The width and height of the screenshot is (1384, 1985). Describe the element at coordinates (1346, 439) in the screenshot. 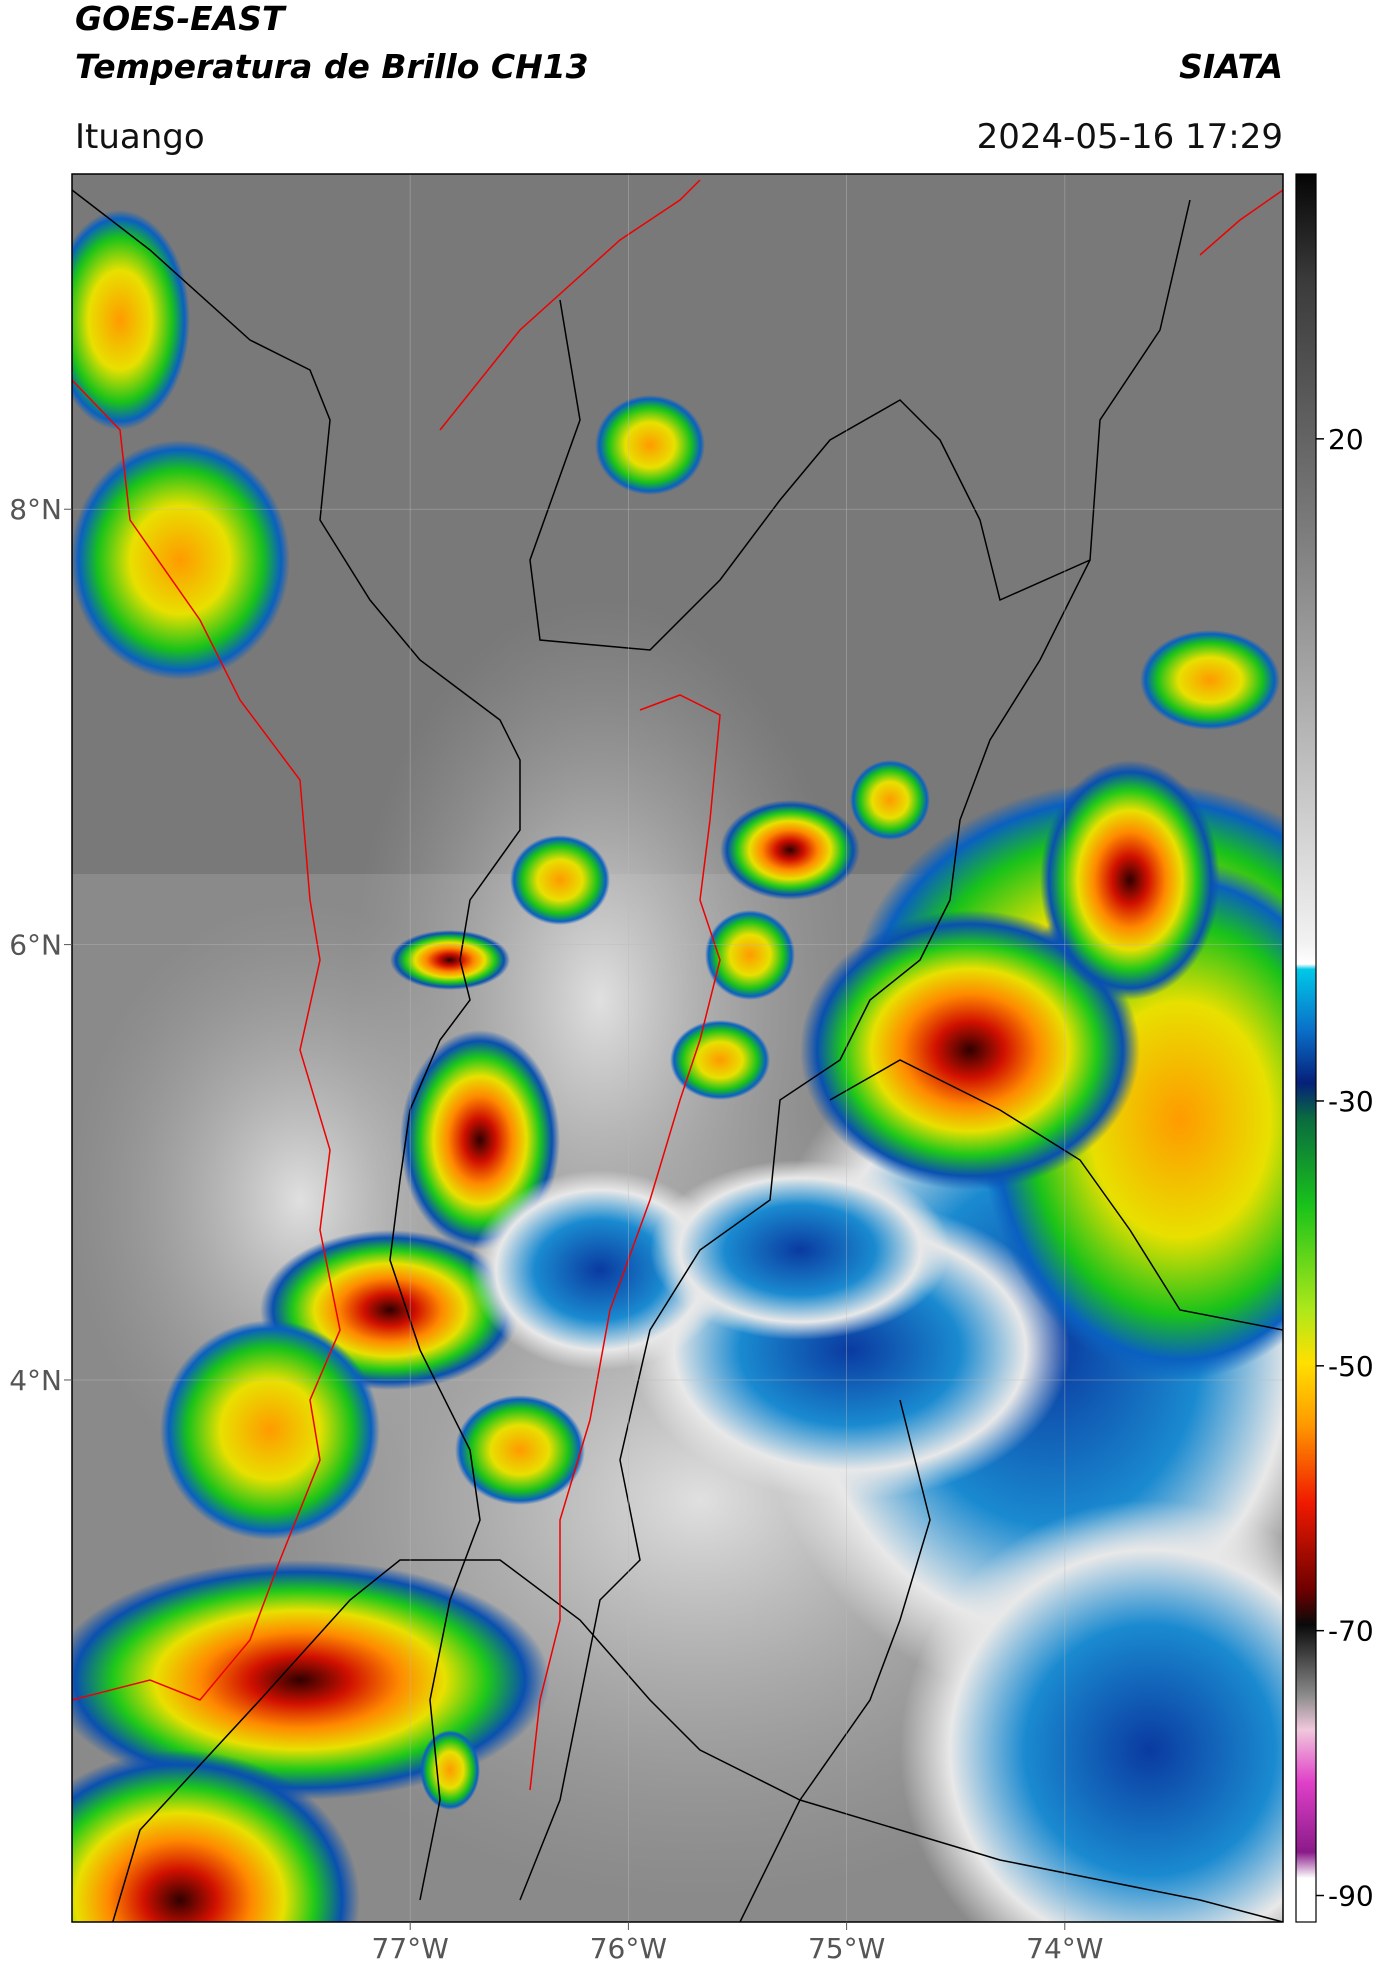

I see `colorbar-tick-label: 20` at that location.